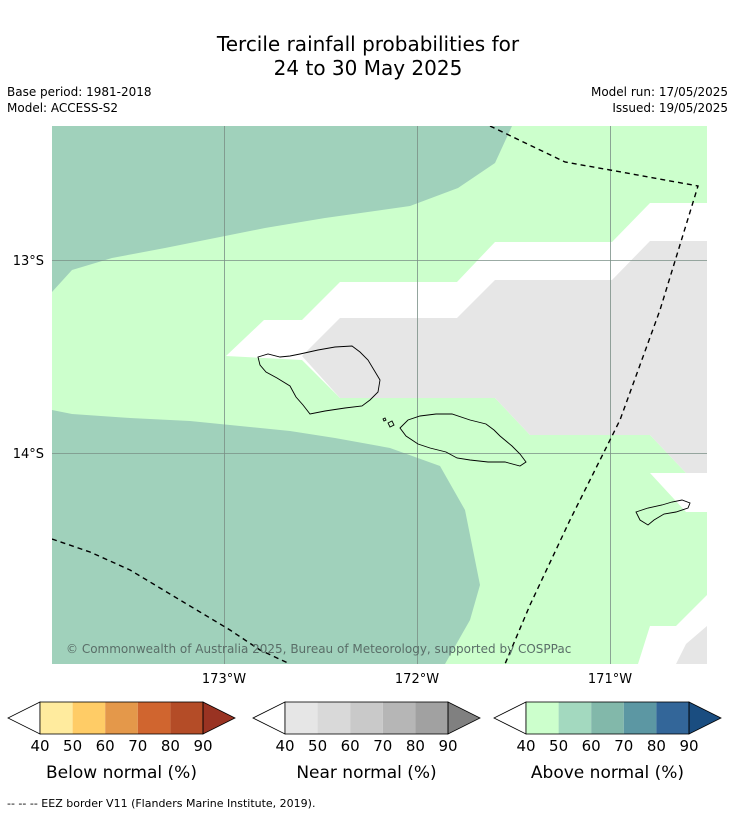 This screenshot has width=736, height=816. What do you see at coordinates (691, 645) in the screenshot?
I see `zone-near-40-se` at bounding box center [691, 645].